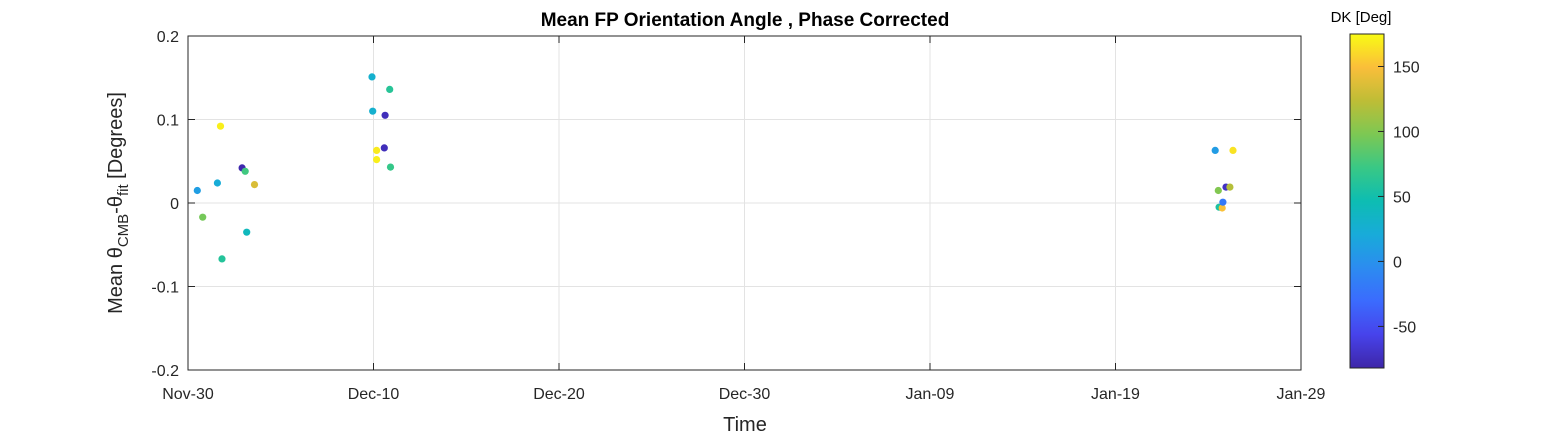 The height and width of the screenshot is (438, 1563). I want to click on x-tick-label: Dec-30, so click(745, 394).